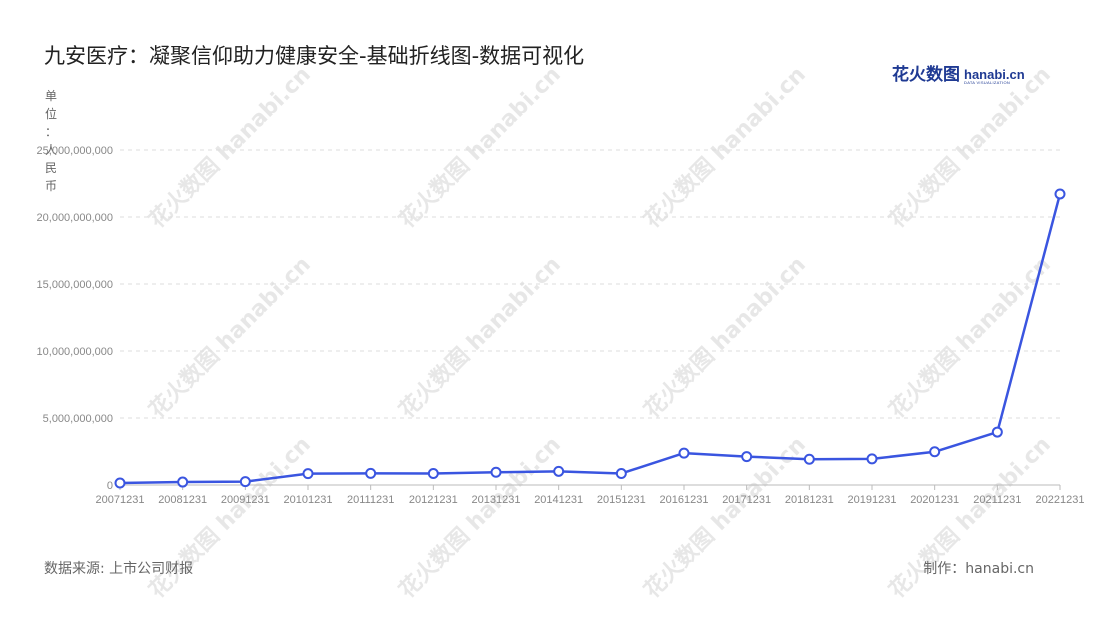  Describe the element at coordinates (997, 500) in the screenshot. I see `x-tick-label: 20211231` at that location.